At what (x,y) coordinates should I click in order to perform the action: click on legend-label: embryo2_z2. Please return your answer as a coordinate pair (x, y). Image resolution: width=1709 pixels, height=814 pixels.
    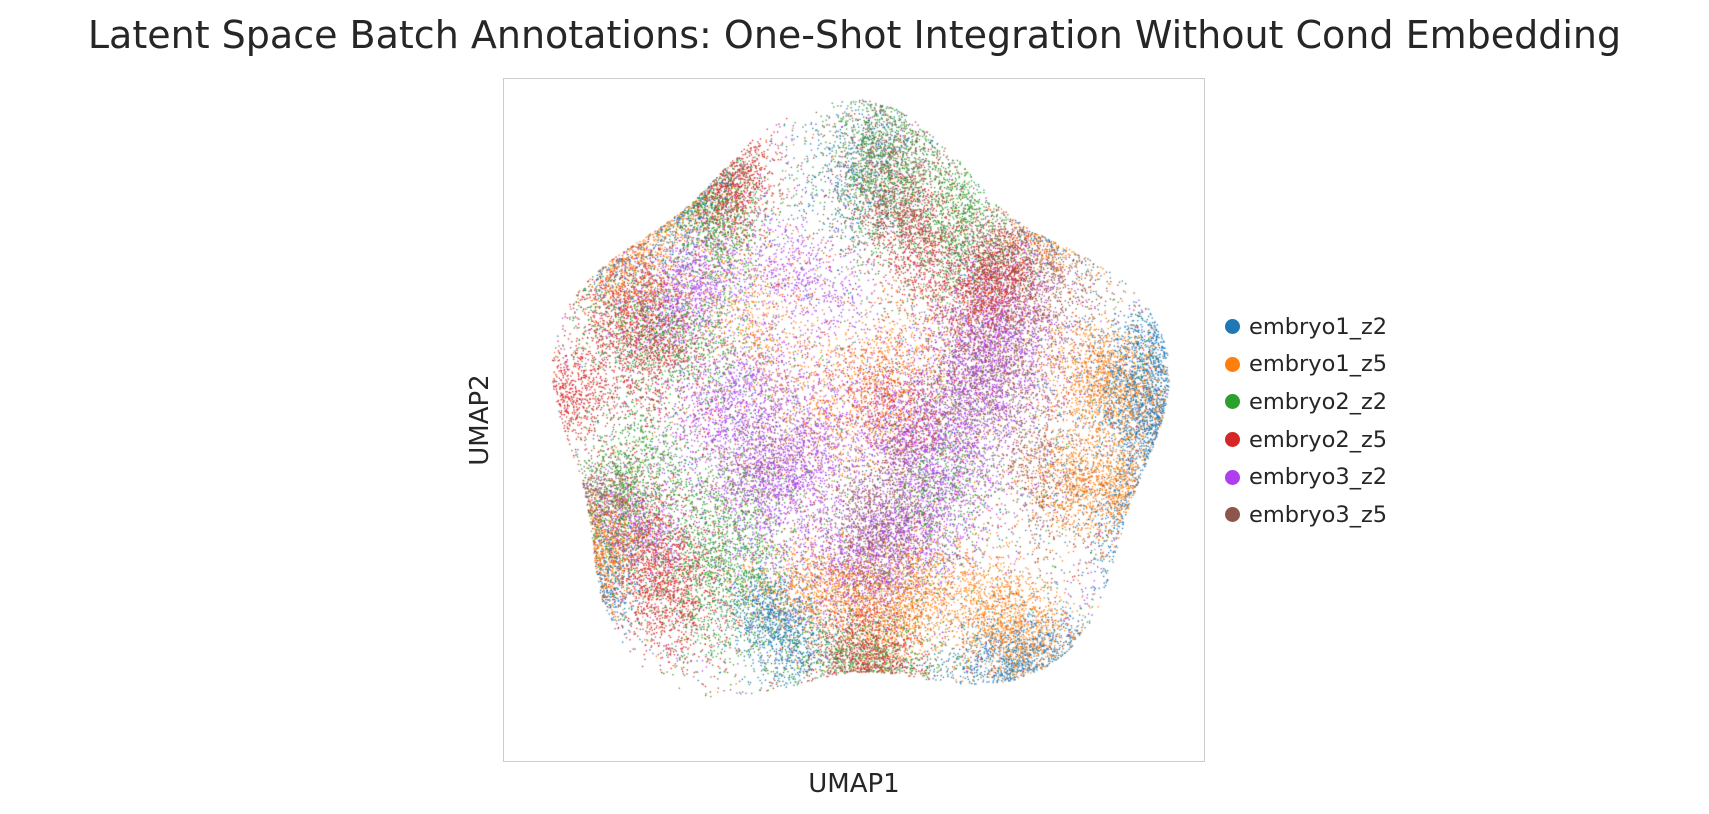
    Looking at the image, I should click on (1318, 401).